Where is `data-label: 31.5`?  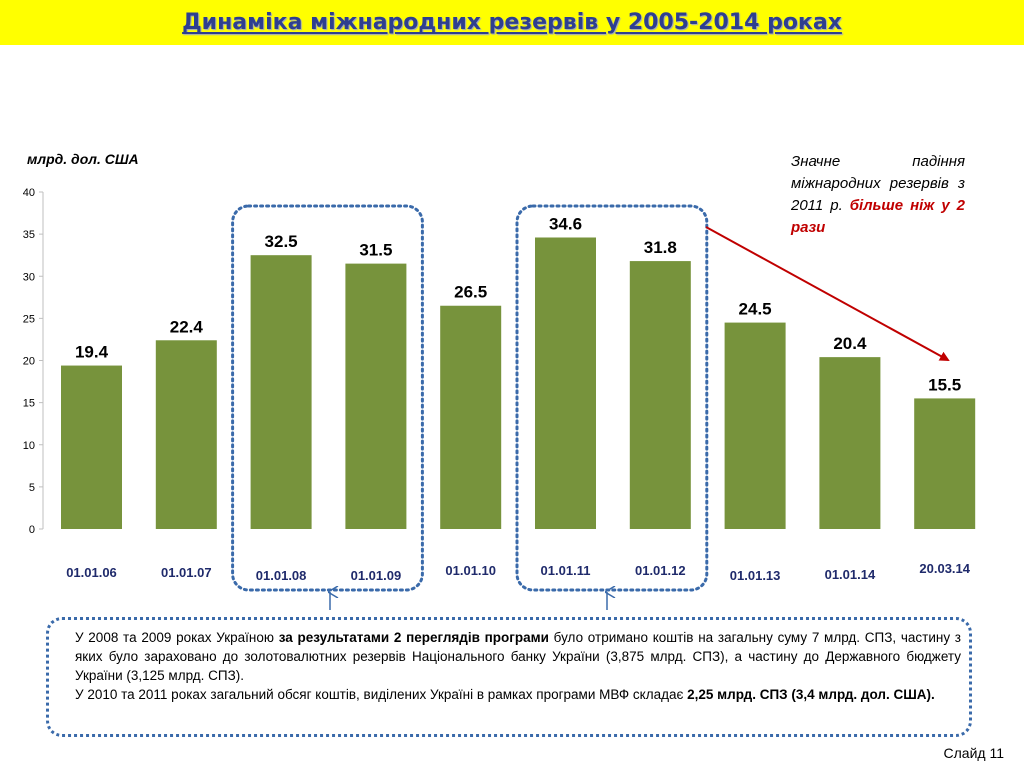 data-label: 31.5 is located at coordinates (375, 250).